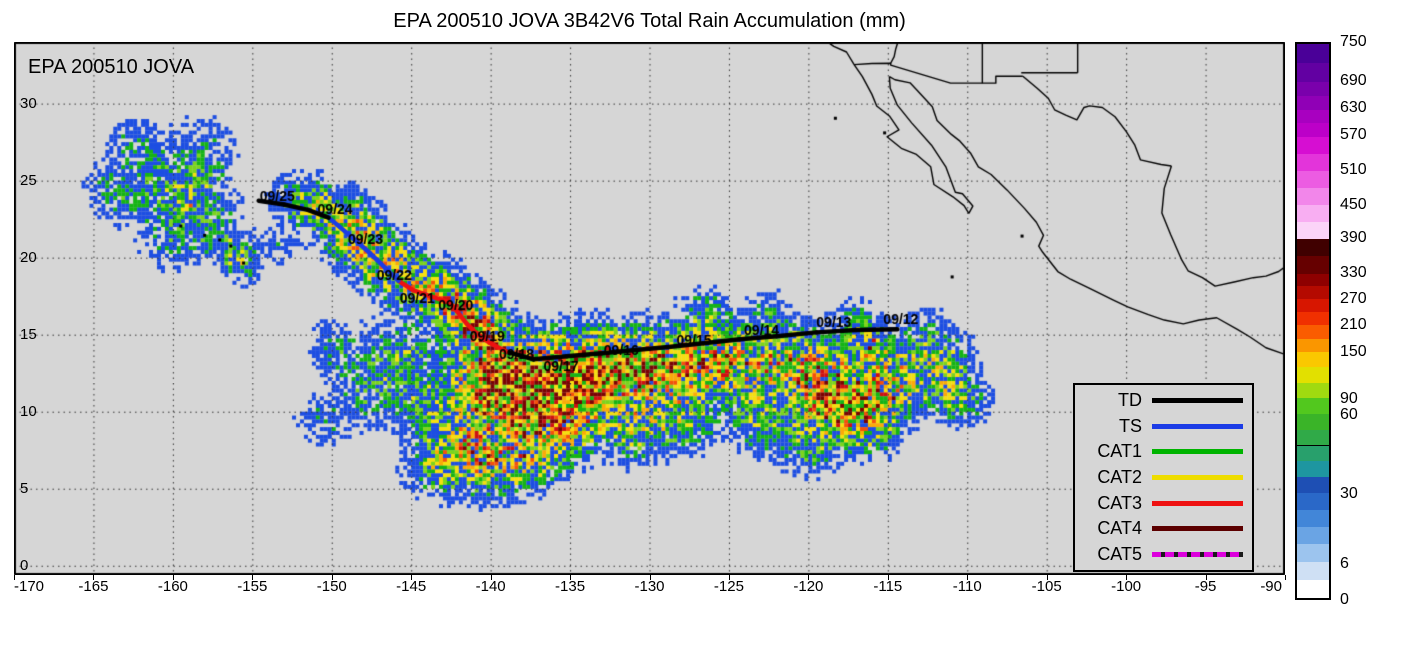 The image size is (1425, 648). What do you see at coordinates (24, 488) in the screenshot?
I see `y-axis-tick-label: 5` at bounding box center [24, 488].